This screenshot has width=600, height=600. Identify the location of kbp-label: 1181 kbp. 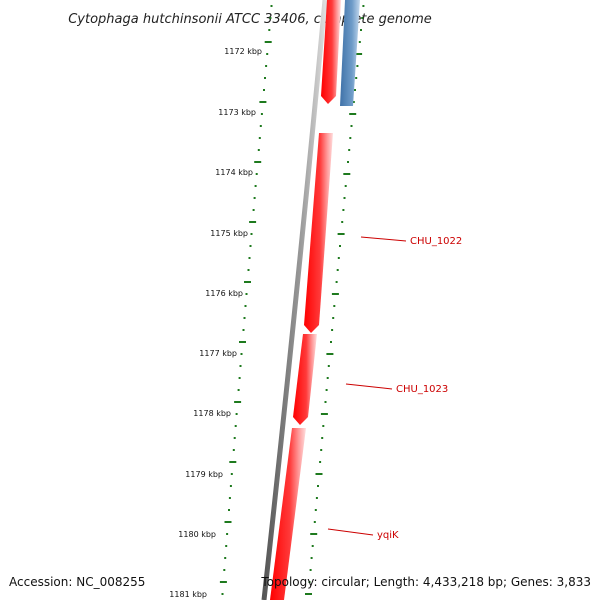
(188, 594).